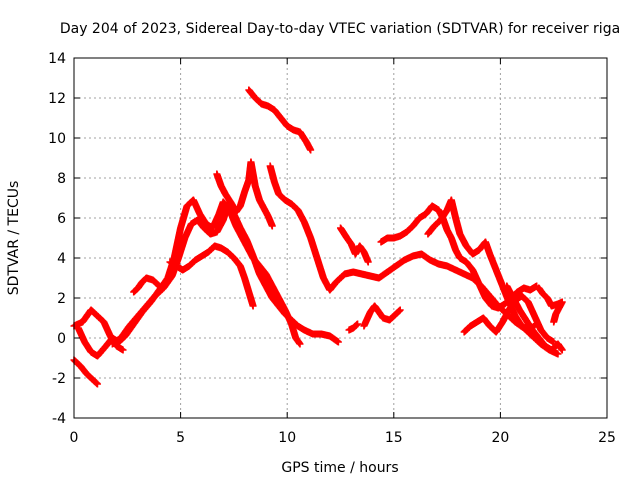  I want to click on x-tick-label: 20, so click(500, 438).